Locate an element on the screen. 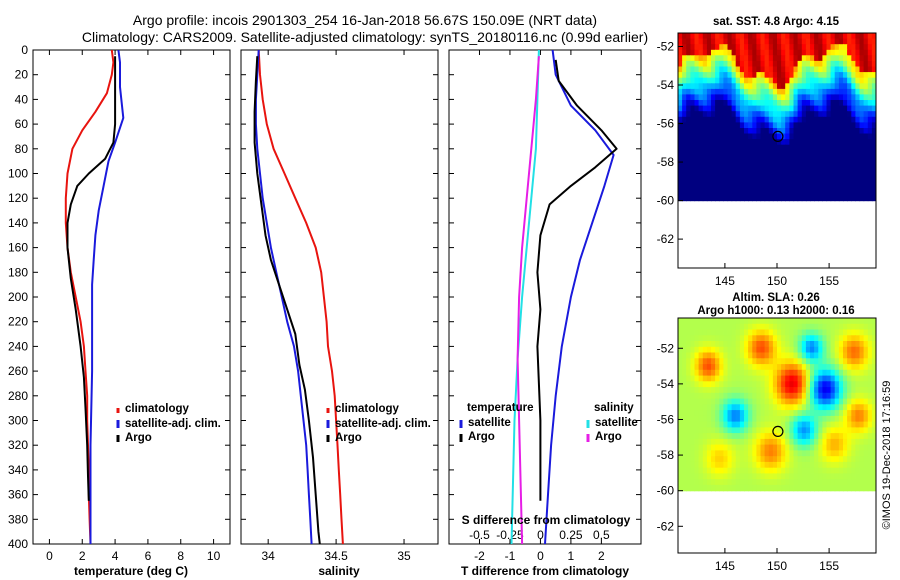 This screenshot has width=900, height=580. x2-tick-label: 0 is located at coordinates (540, 535).